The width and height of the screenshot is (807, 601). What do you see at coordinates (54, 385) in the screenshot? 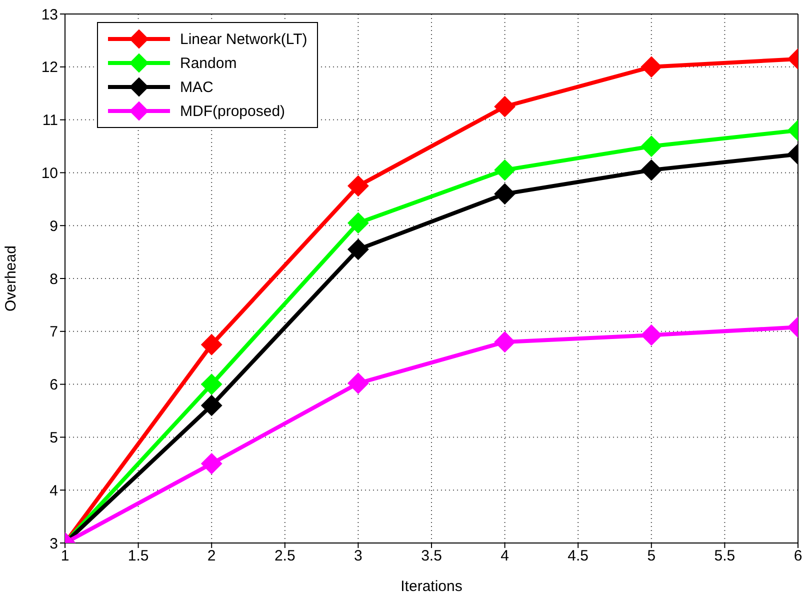
I see `y-tick-label: 6` at bounding box center [54, 385].